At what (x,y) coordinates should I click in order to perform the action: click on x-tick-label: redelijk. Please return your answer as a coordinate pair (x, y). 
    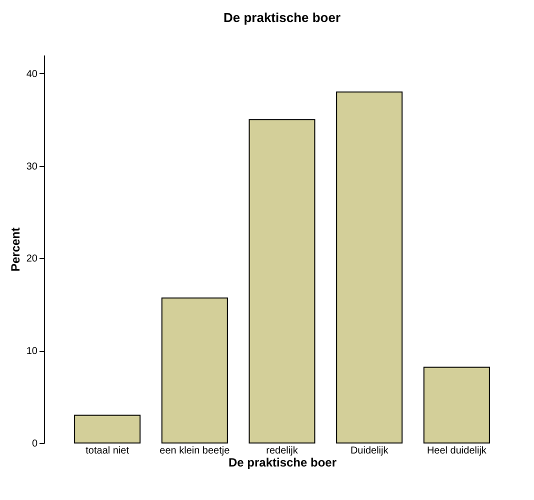
    Looking at the image, I should click on (282, 451).